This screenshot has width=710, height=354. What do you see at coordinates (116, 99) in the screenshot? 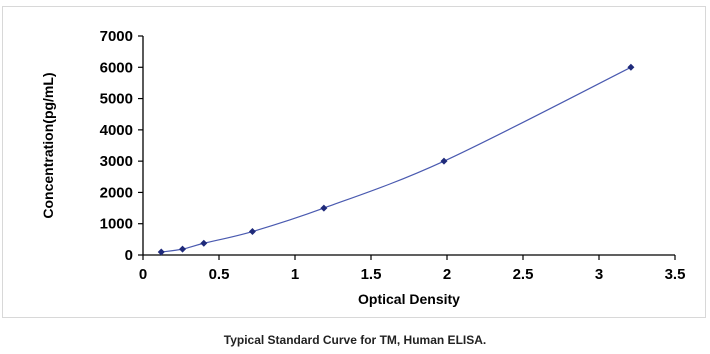
I see `y-tick-label: 5000` at bounding box center [116, 99].